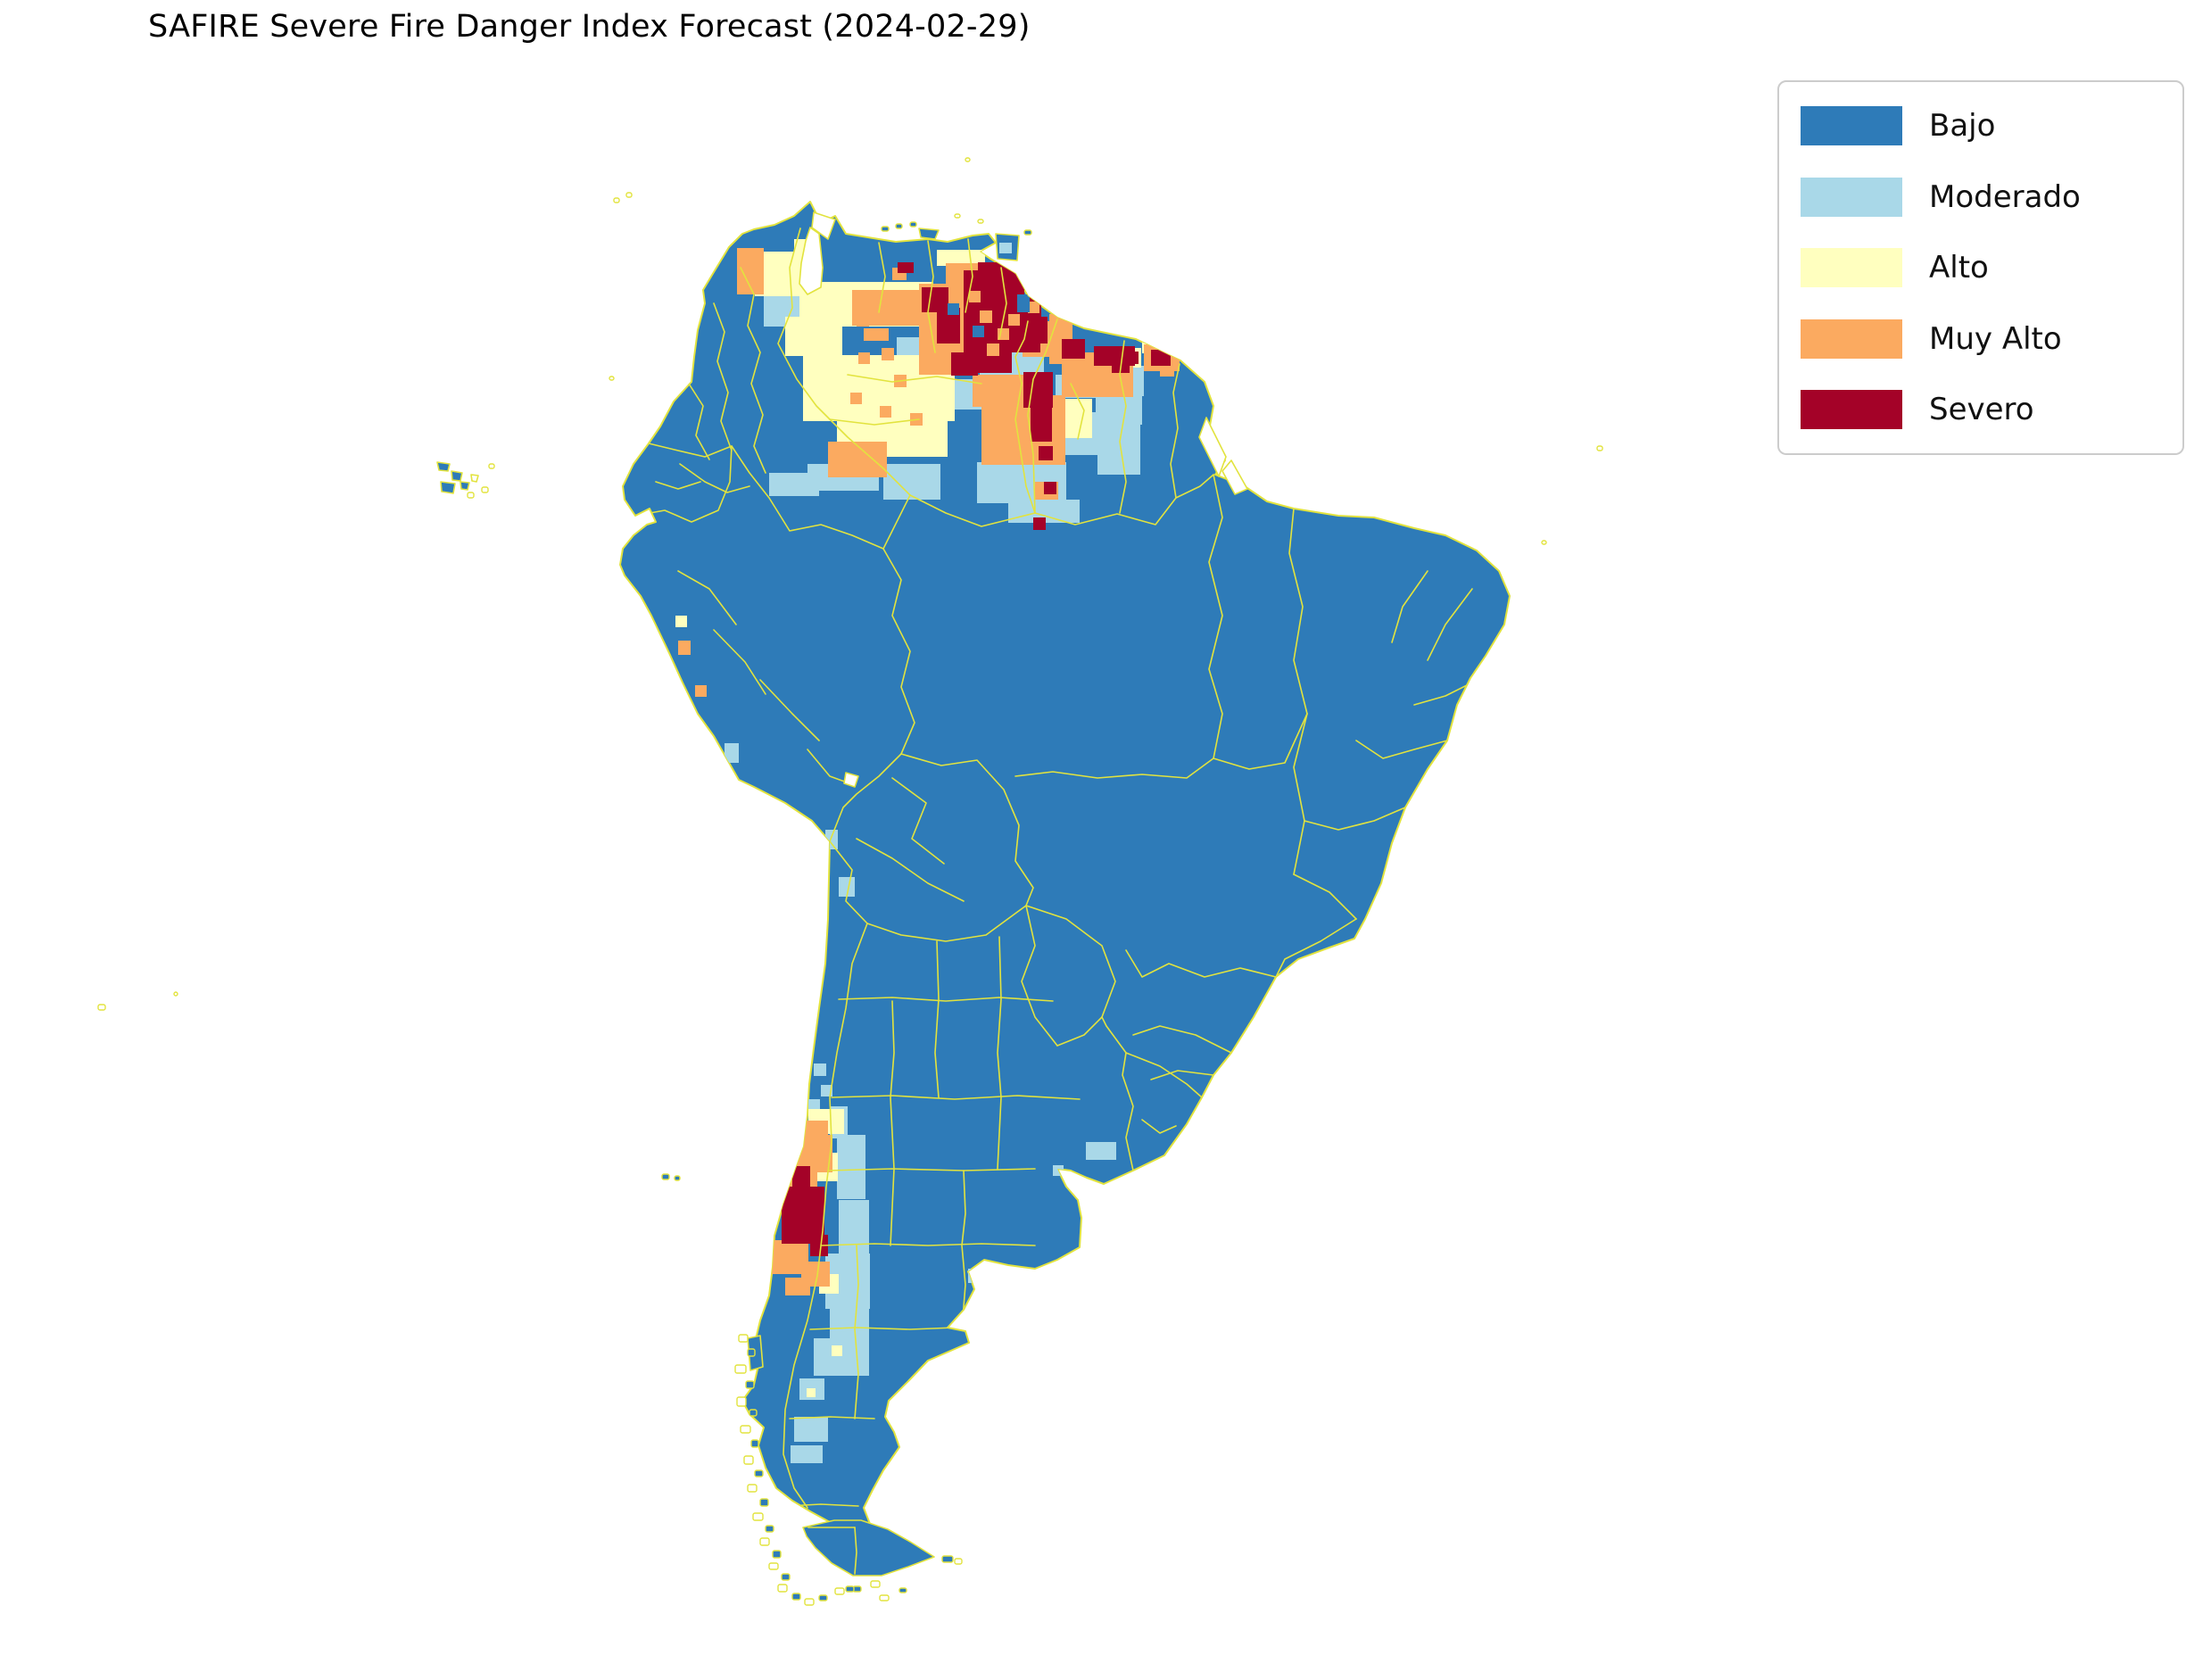  I want to click on island-margarita, so click(929, 234).